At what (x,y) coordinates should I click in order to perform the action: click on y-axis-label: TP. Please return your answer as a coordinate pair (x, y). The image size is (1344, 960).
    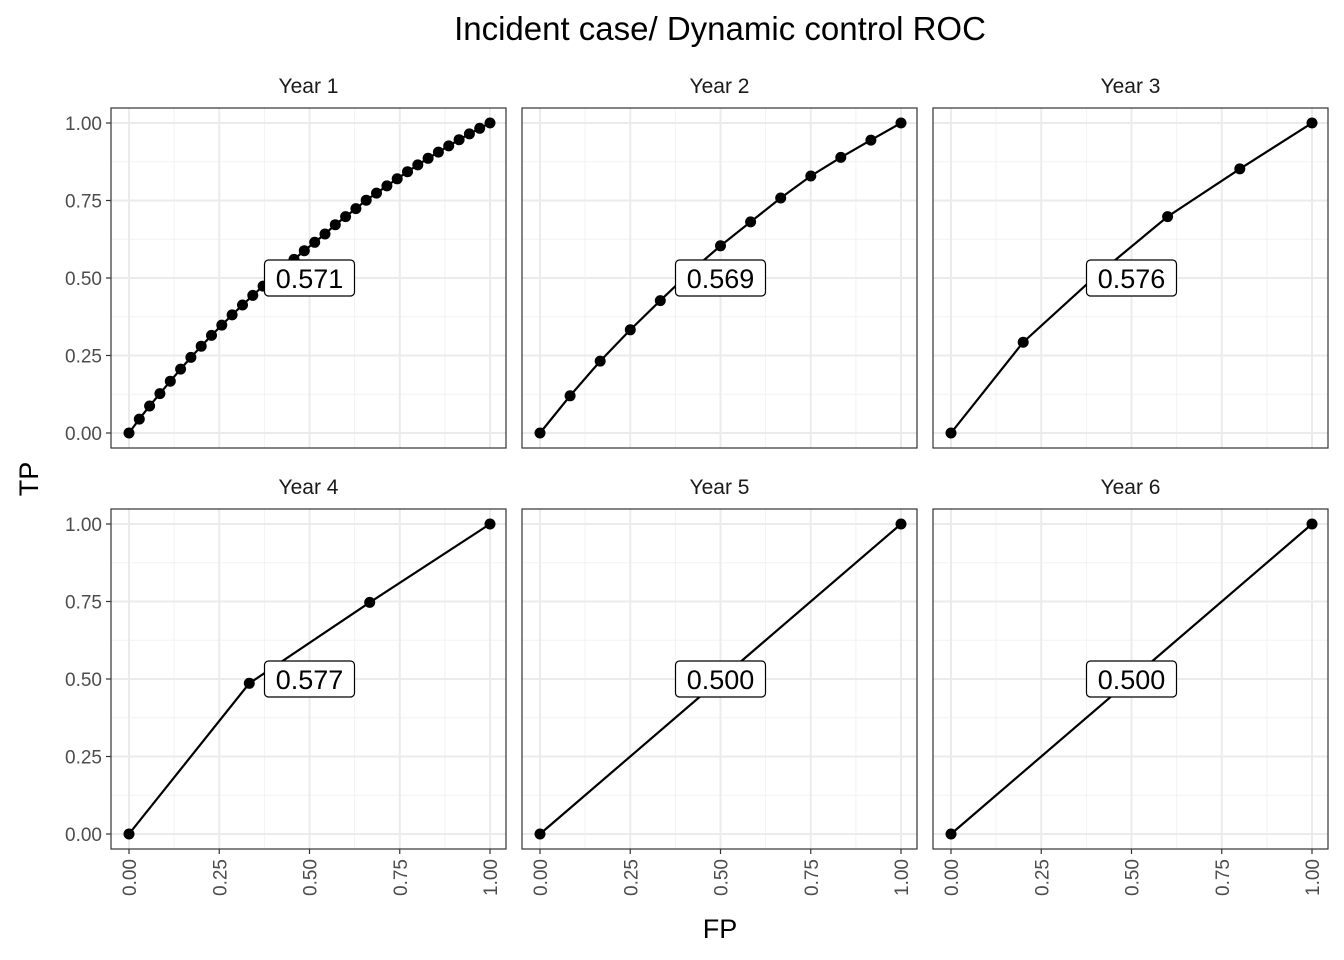
    Looking at the image, I should click on (29, 479).